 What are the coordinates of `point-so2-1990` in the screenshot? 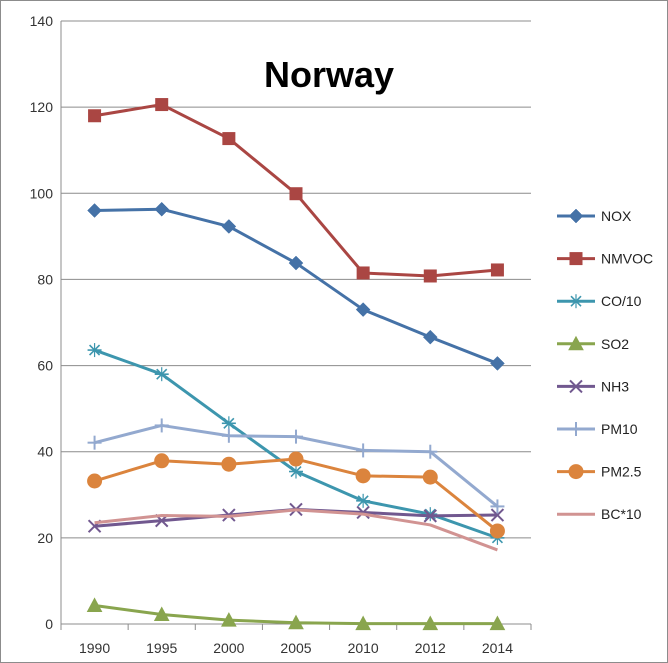 It's located at (94, 604).